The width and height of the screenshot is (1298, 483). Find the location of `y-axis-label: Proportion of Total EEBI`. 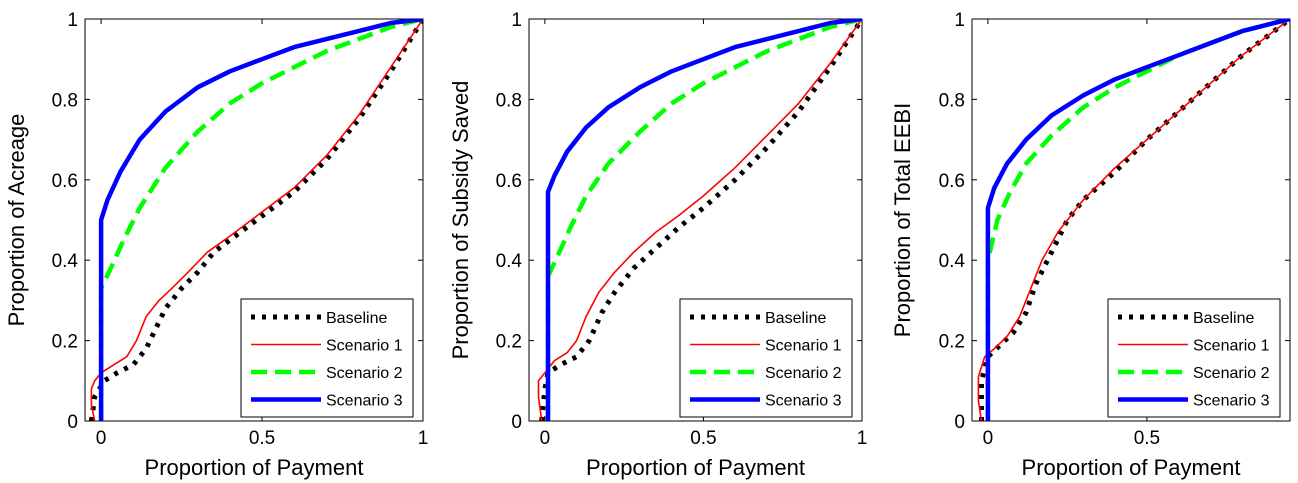

y-axis-label: Proportion of Total EEBI is located at coordinates (902, 220).